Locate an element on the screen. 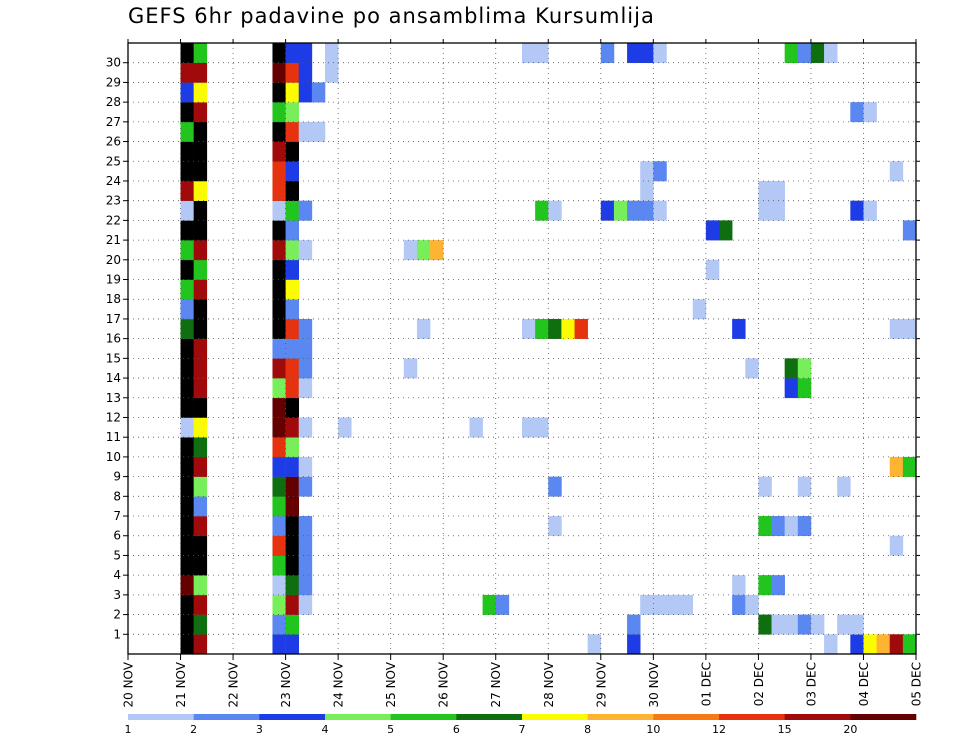 Image resolution: width=960 pixels, height=742 pixels. y-tick-label: 30 is located at coordinates (113, 63).